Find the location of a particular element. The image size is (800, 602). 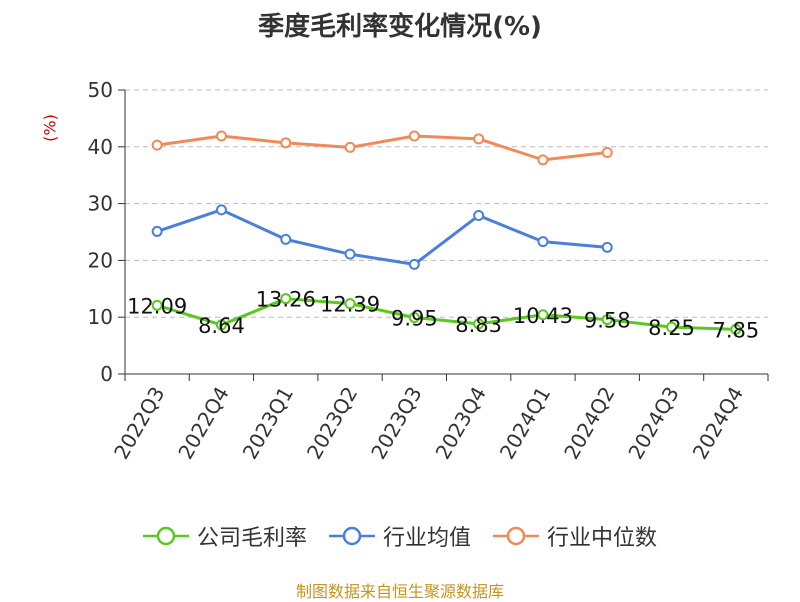

y-tick-label: 40 is located at coordinates (100, 147).